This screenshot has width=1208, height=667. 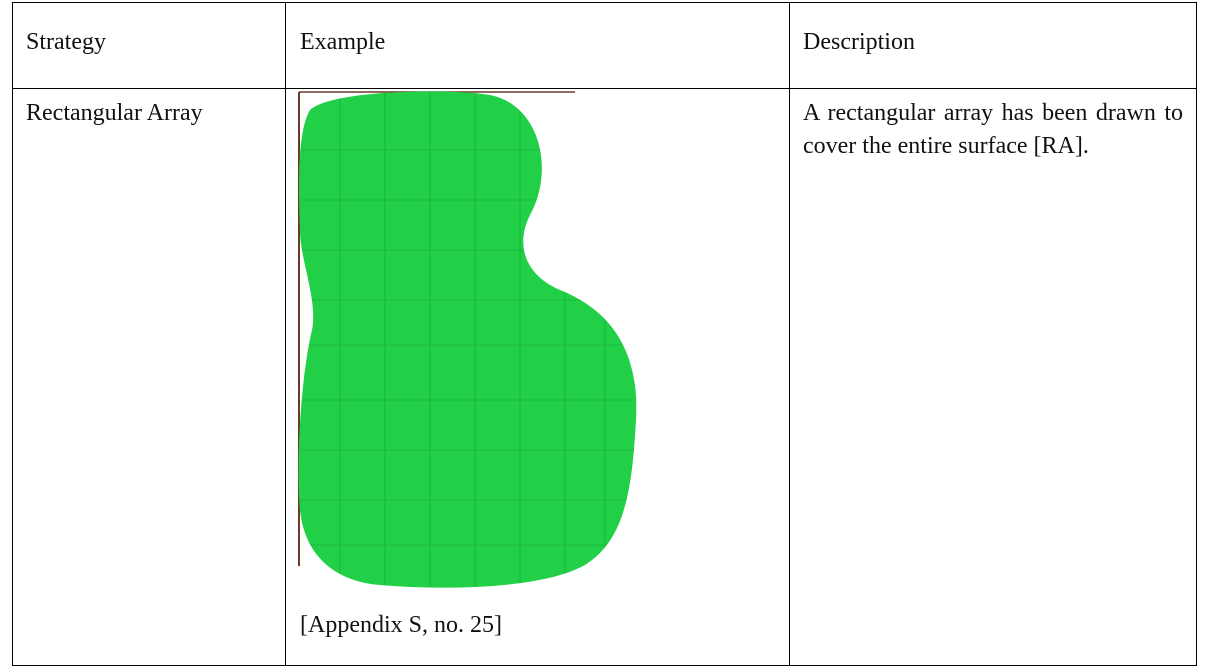 I want to click on strategy-text: Rectangular Array, so click(x=114, y=113).